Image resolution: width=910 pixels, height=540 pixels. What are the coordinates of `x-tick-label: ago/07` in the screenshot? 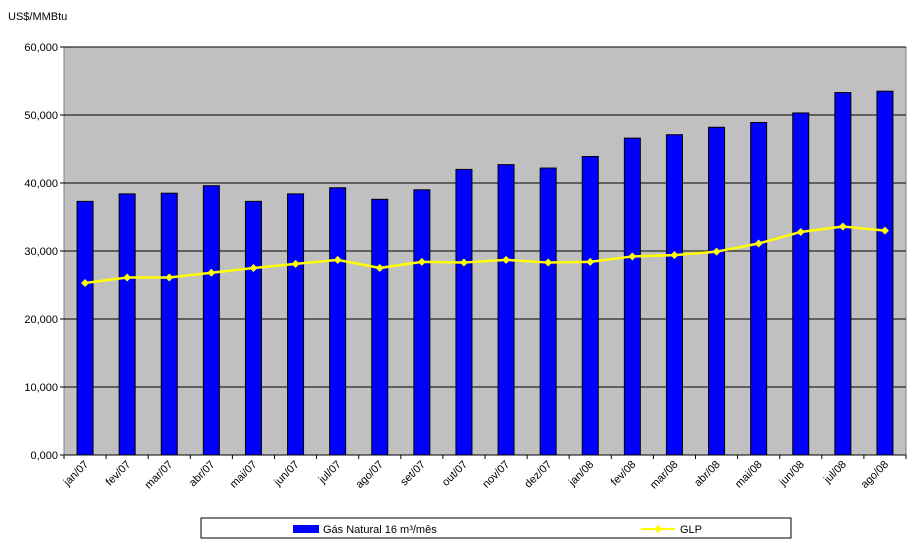 It's located at (370, 475).